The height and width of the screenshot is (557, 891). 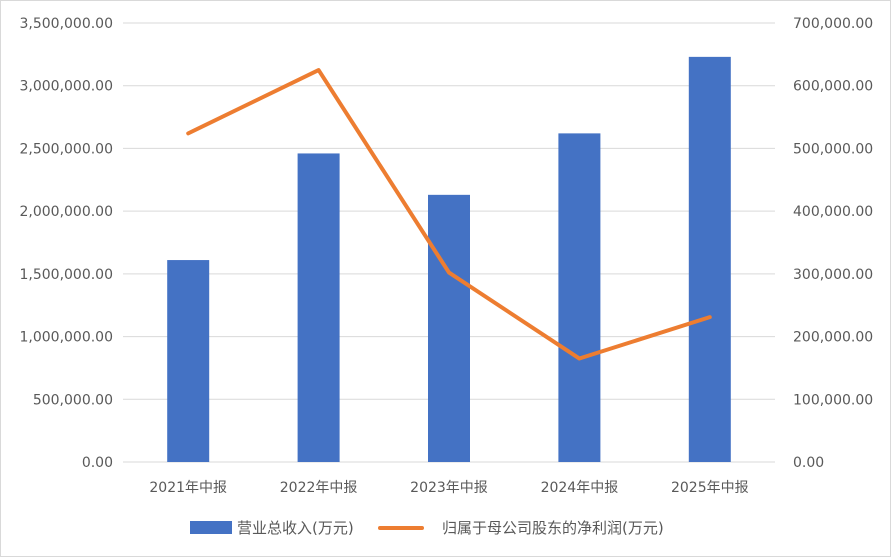 I want to click on x-tick-label: 2023年中报, so click(x=449, y=488).